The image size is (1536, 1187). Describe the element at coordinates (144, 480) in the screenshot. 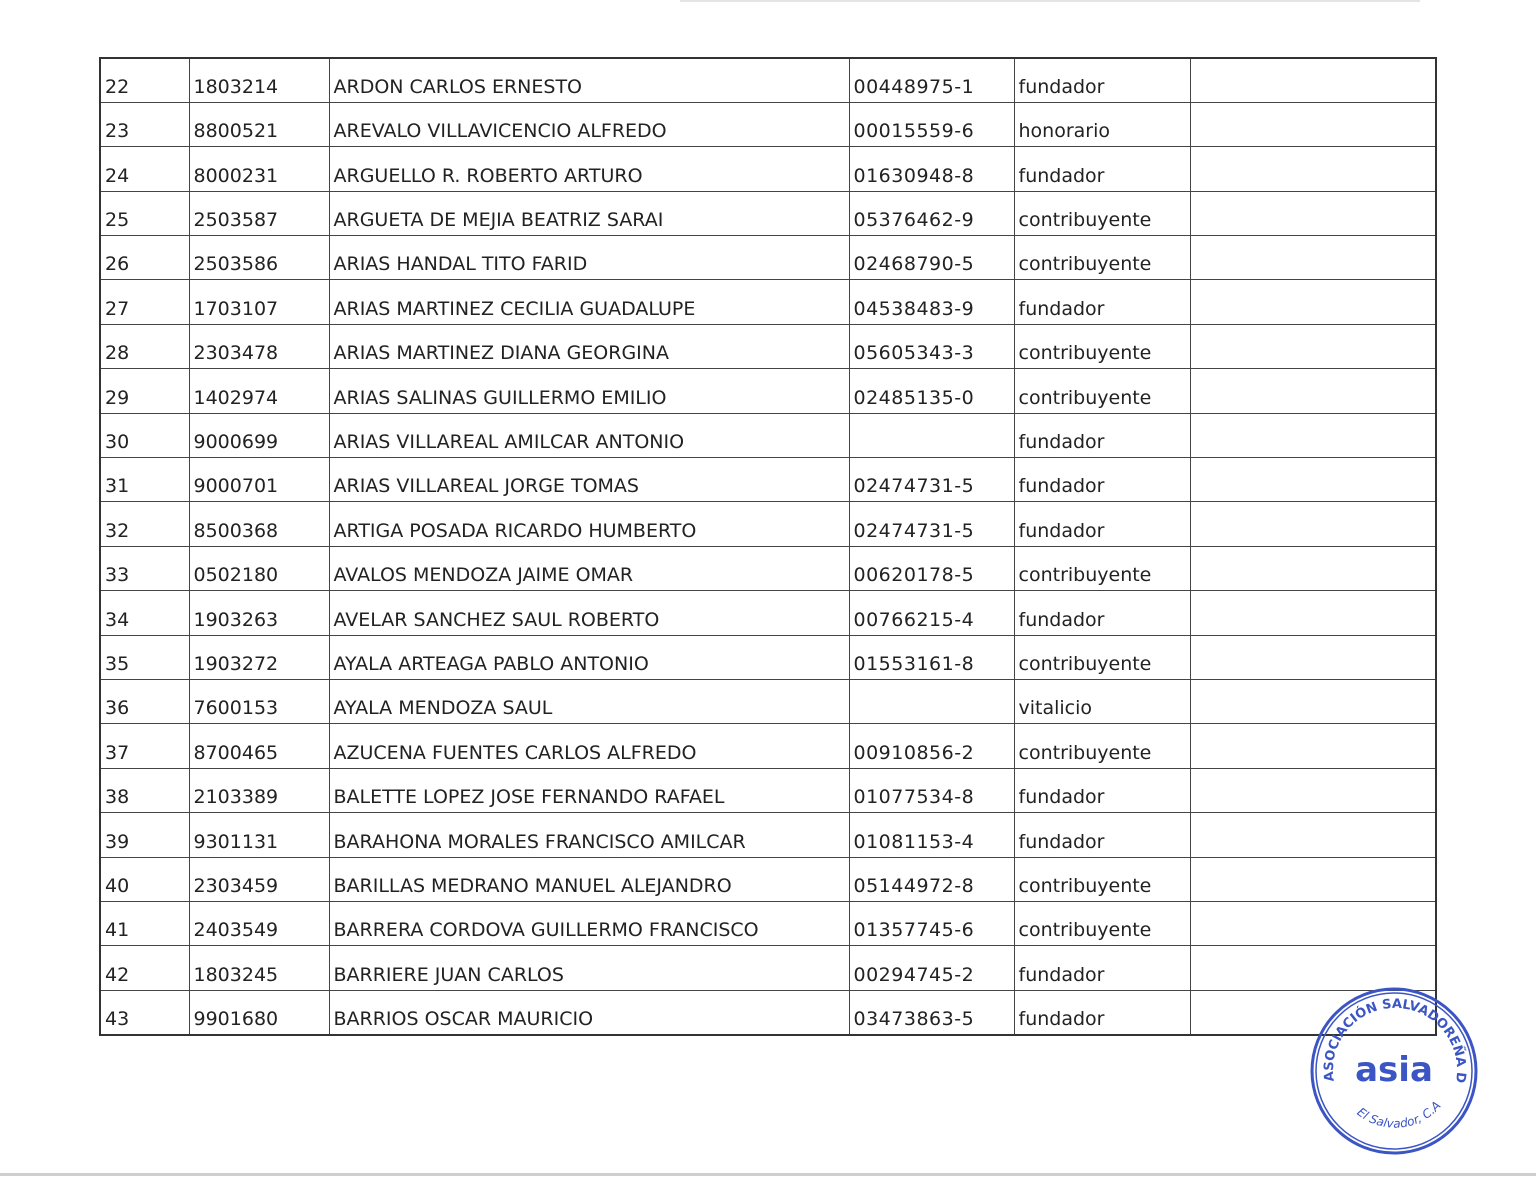

I see `row-number-cell: 31` at that location.